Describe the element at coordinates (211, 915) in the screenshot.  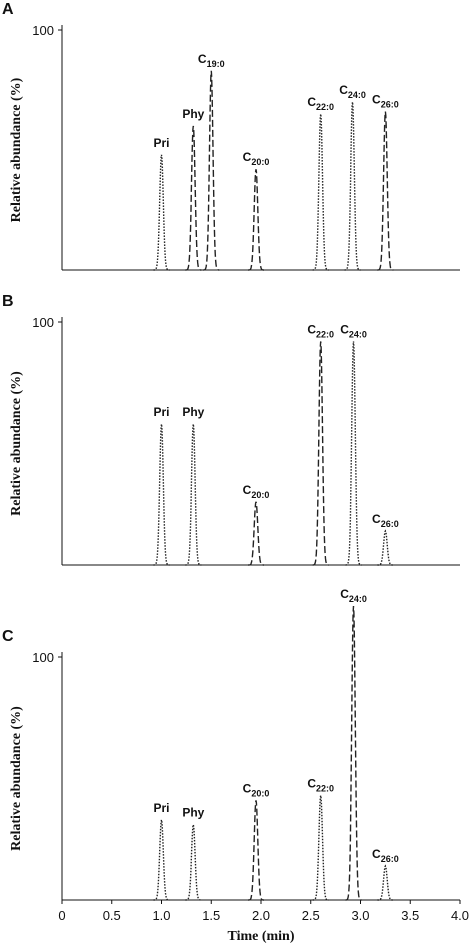
I see `x-tick-label: 1.5` at that location.